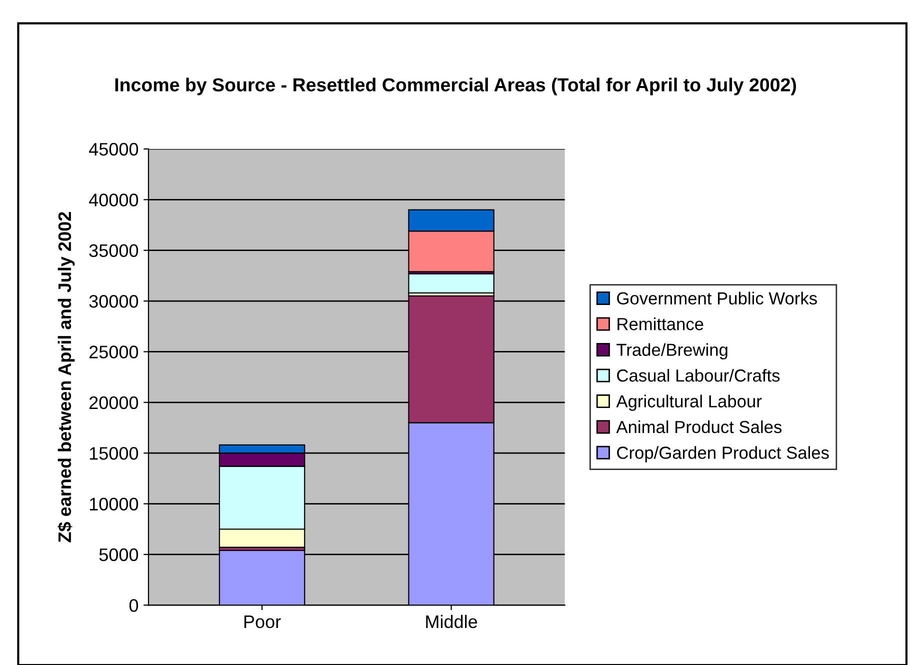  I want to click on x-tick-label: Poor, so click(262, 622).